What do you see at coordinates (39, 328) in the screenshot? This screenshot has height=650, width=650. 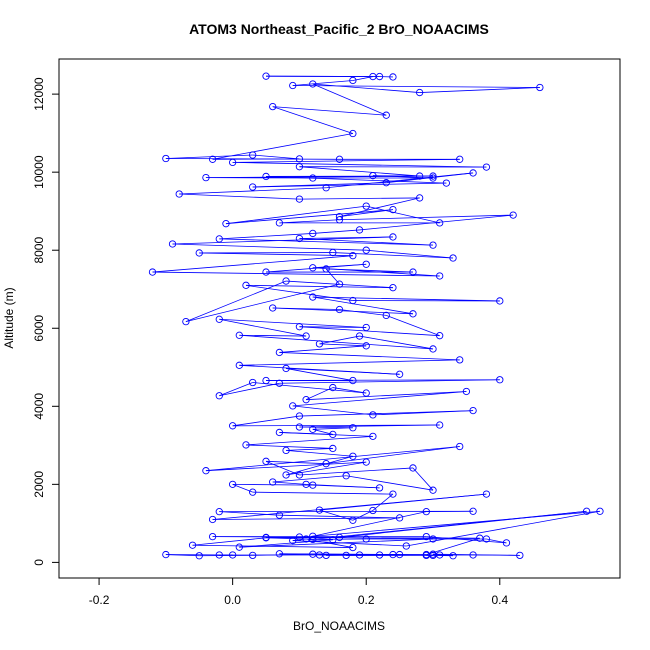 I see `y-tick-label: 6000` at bounding box center [39, 328].